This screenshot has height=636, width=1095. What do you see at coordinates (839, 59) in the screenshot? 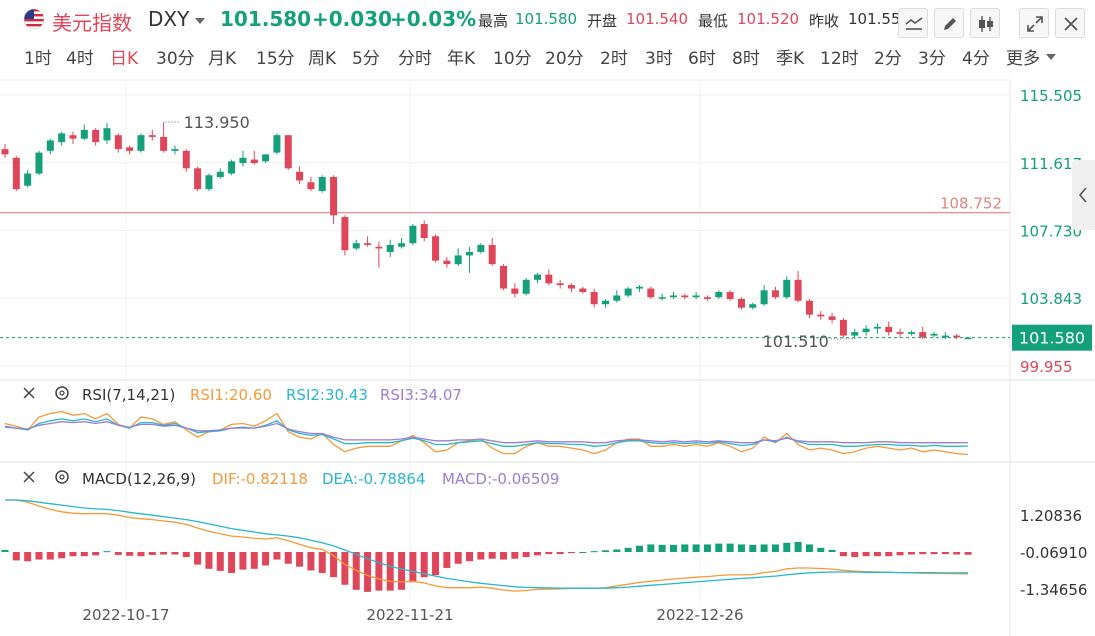
I see `tab-period: 12时` at bounding box center [839, 59].